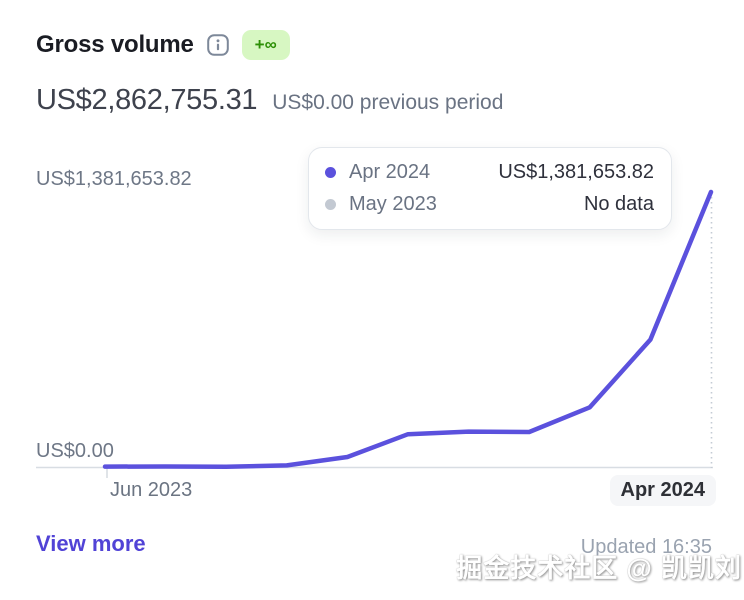 Image resolution: width=744 pixels, height=600 pixels. Describe the element at coordinates (393, 204) in the screenshot. I see `tooltip-previous-label: May 2023` at that location.